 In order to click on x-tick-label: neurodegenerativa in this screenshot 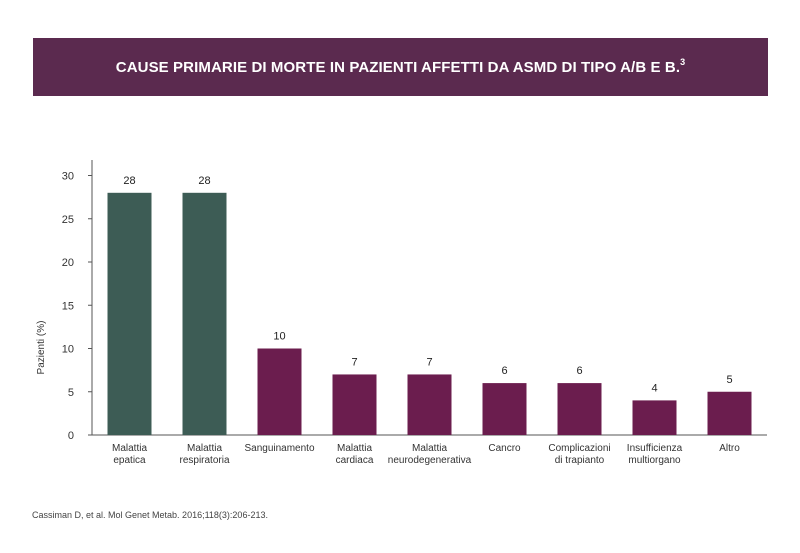, I will do `click(430, 460)`.